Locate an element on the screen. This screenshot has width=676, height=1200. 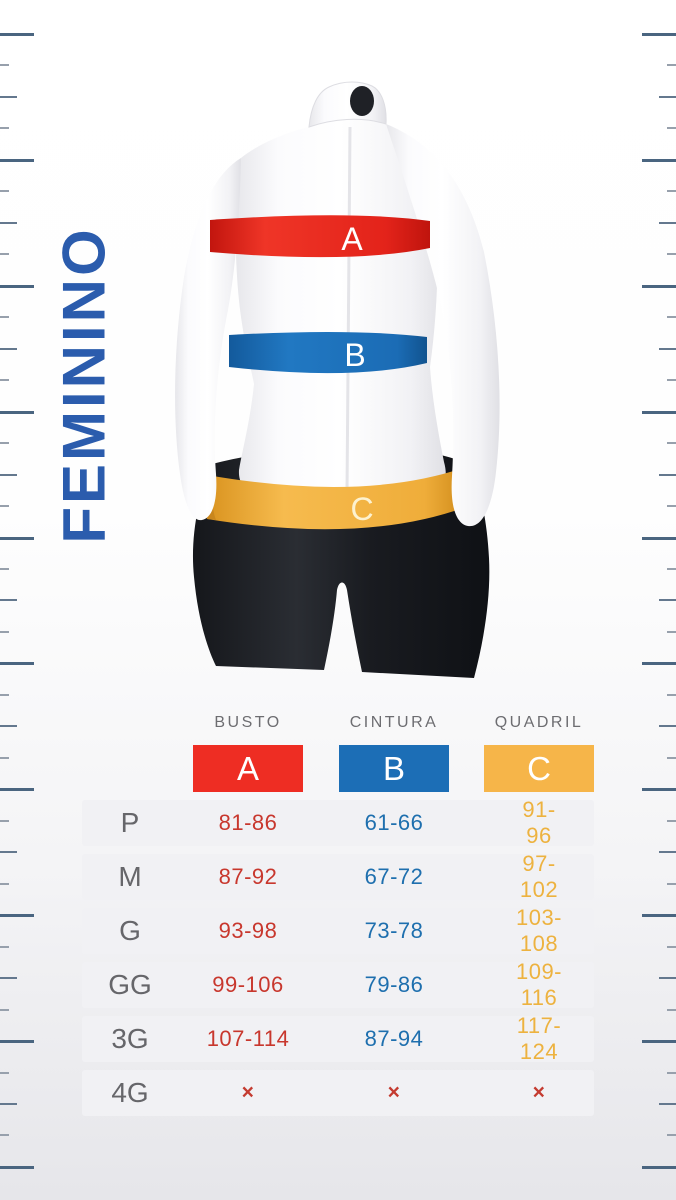
cintura-value: 73-78 is located at coordinates (394, 930).